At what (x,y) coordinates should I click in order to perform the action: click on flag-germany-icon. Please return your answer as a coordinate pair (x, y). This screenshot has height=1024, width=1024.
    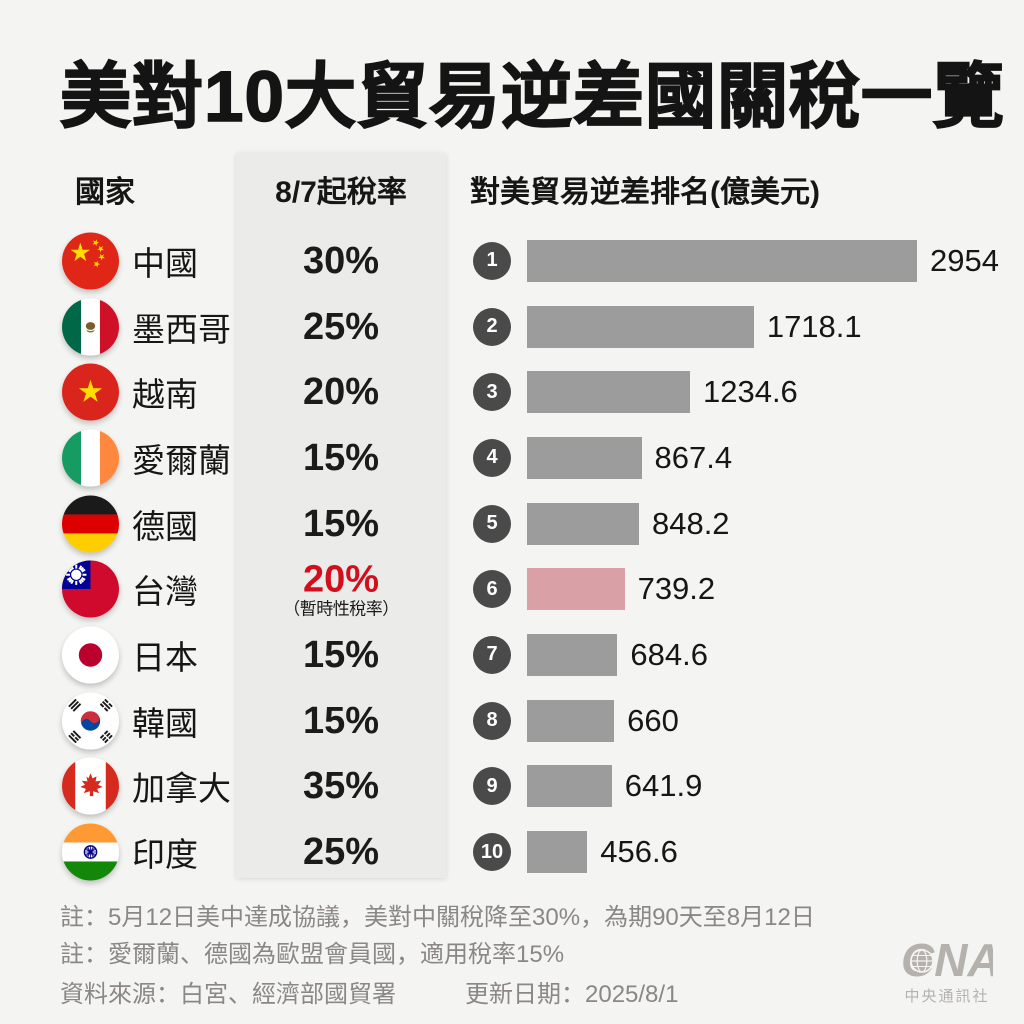
    Looking at the image, I should click on (90, 524).